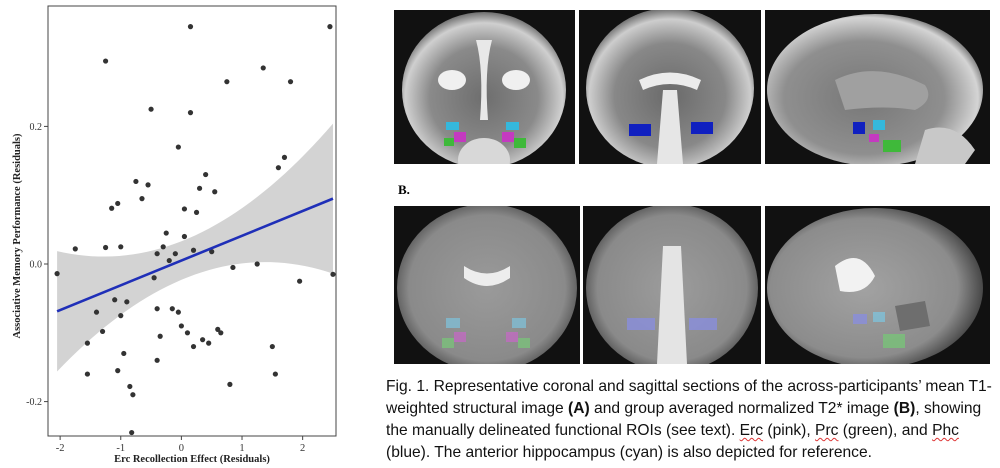 The width and height of the screenshot is (1000, 468). Describe the element at coordinates (36, 127) in the screenshot. I see `y-tick-label: 0.2` at that location.